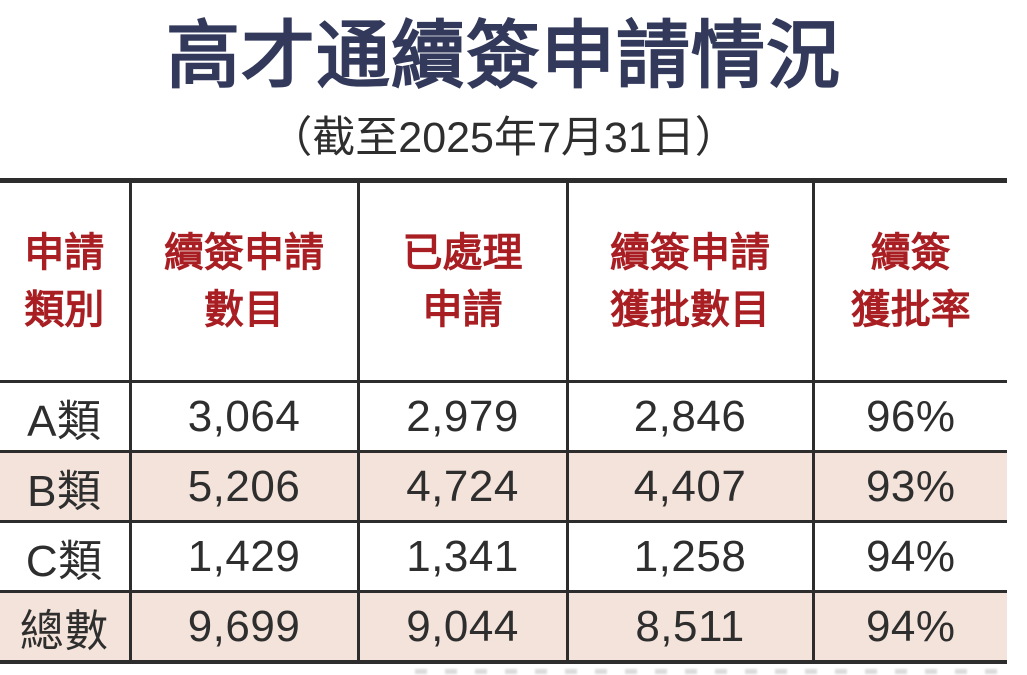  Describe the element at coordinates (689, 486) in the screenshot. I see `cell-approved: 4,407` at that location.